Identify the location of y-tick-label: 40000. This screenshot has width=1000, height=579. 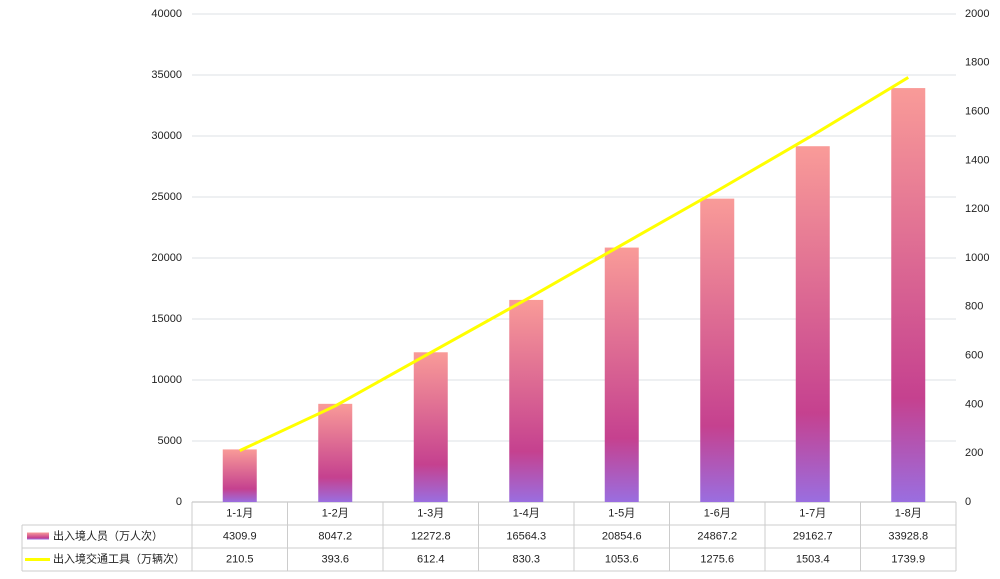
(166, 14).